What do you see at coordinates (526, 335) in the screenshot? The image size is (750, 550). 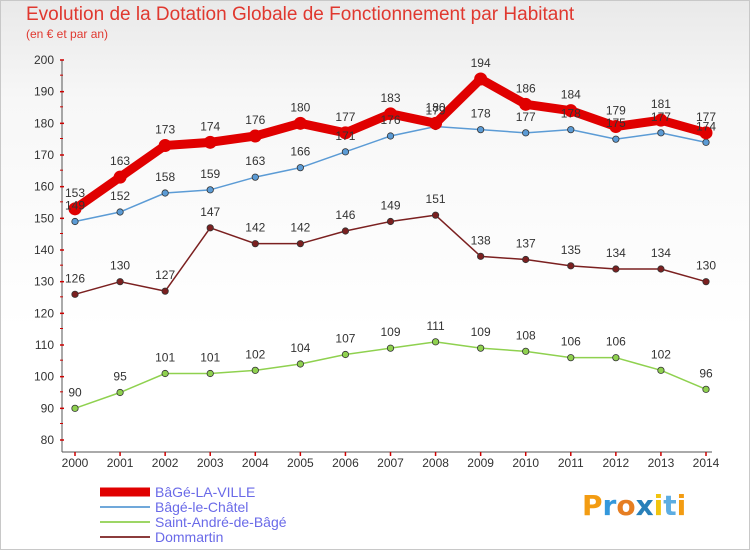 I see `data-label: 108` at bounding box center [526, 335].